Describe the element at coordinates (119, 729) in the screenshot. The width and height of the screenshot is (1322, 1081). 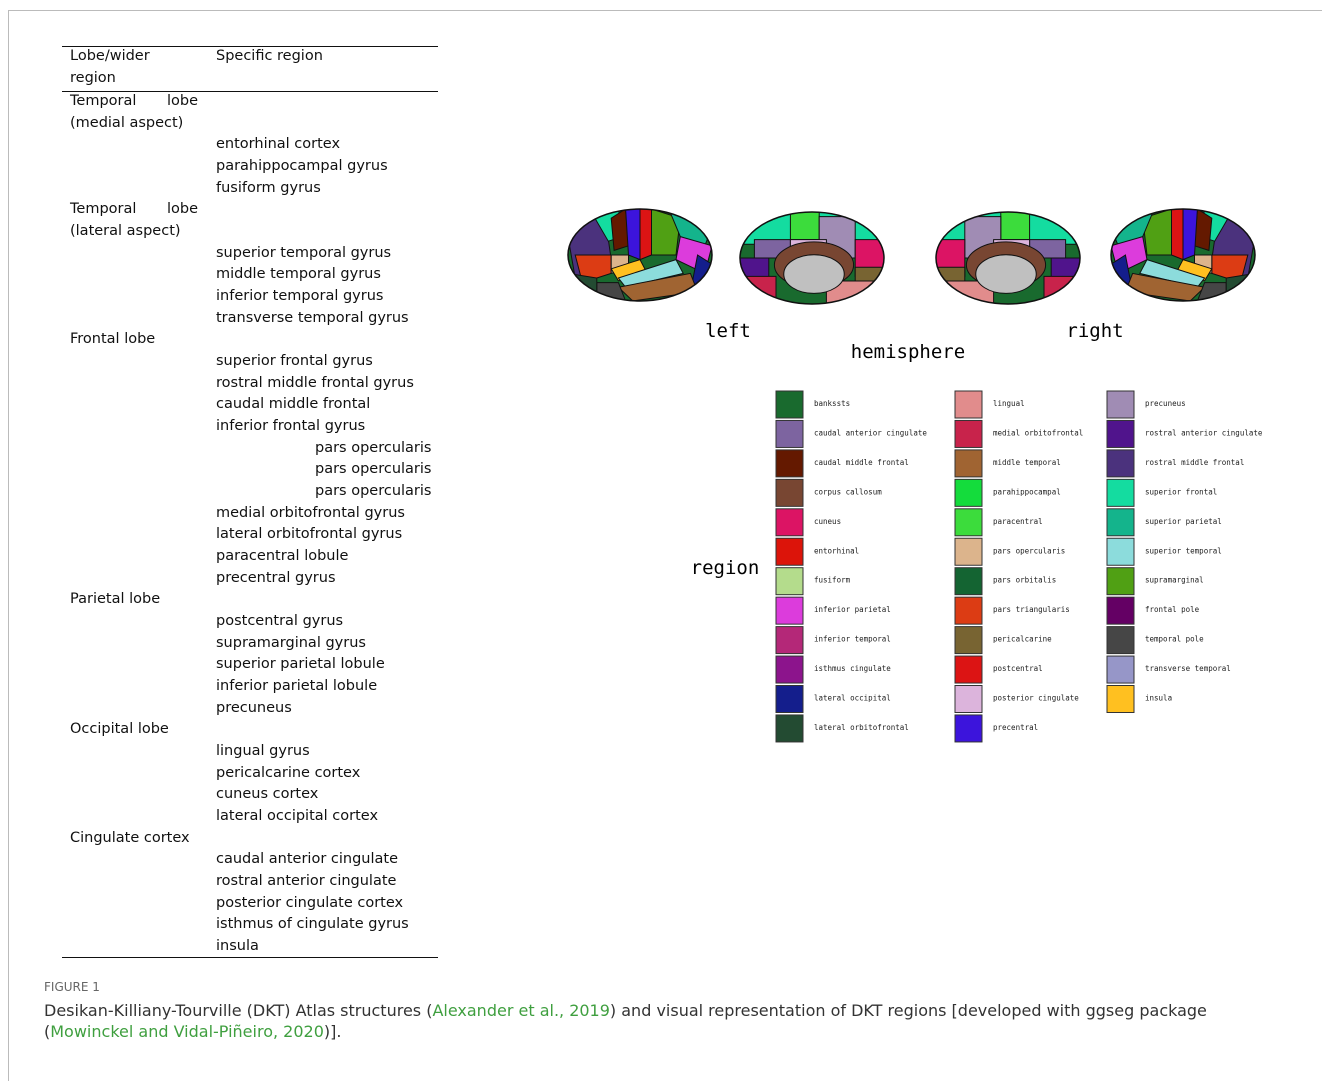
I see `lobe: Occipital lobe` at that location.